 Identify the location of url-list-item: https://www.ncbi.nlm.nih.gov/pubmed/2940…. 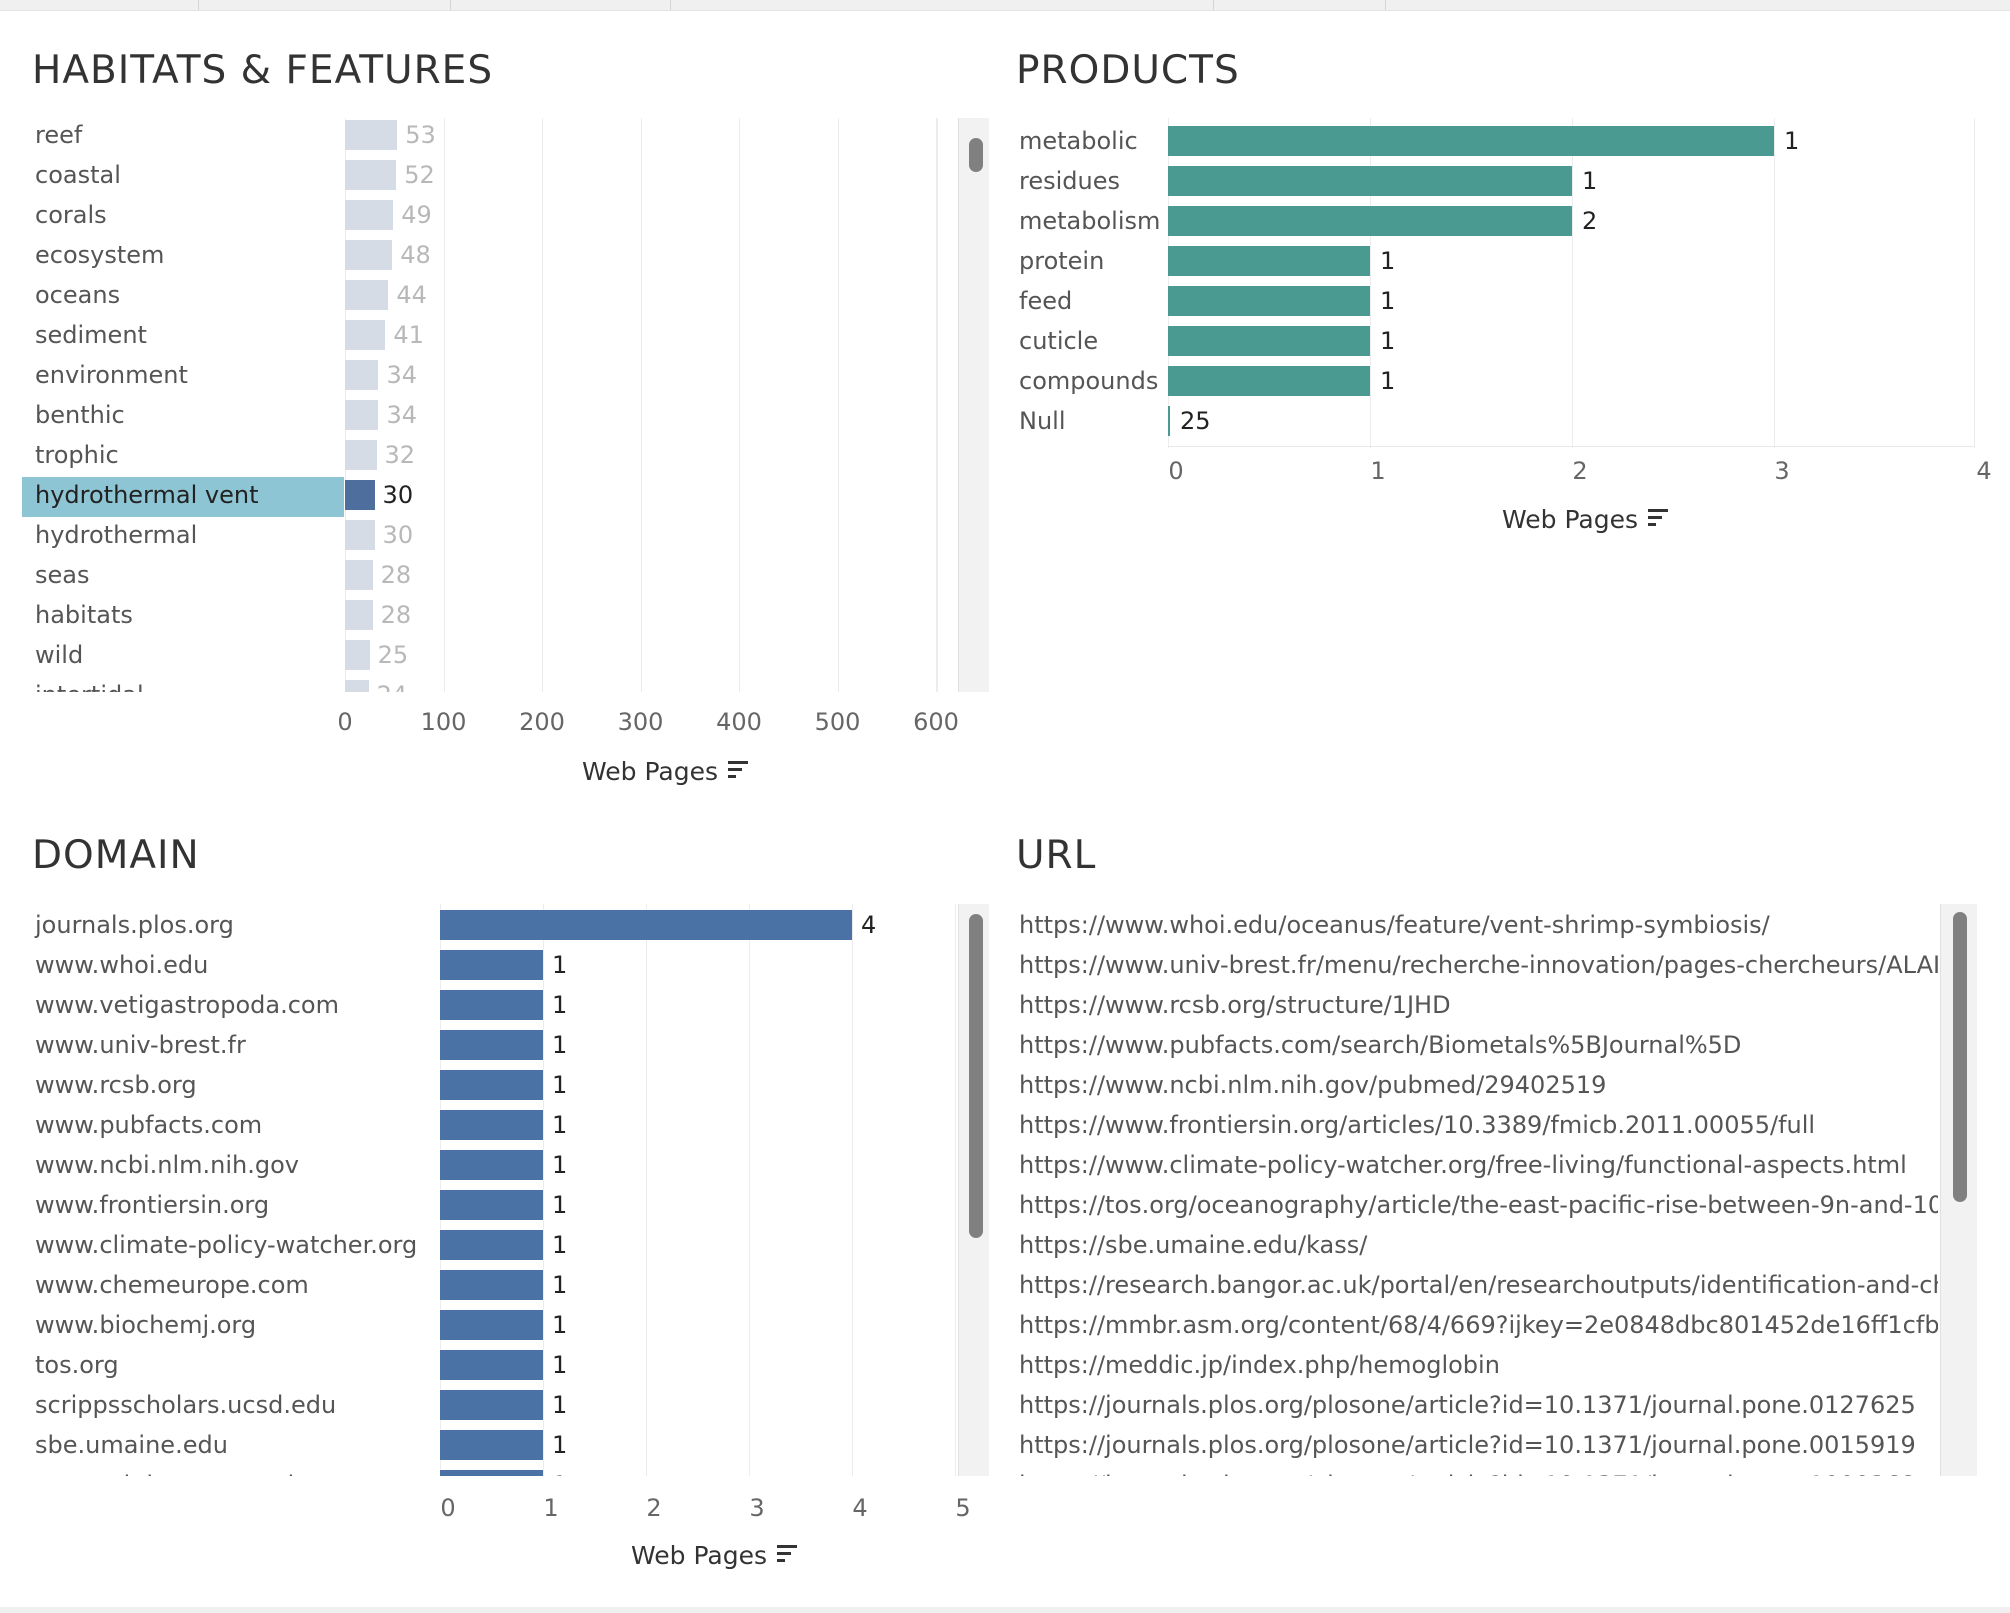
(1313, 1085).